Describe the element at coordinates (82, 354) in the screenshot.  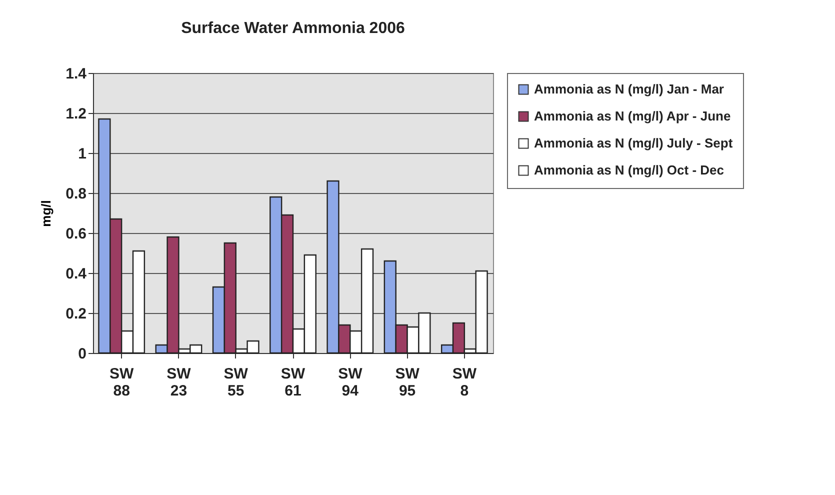
I see `y-tick-label: 0` at that location.